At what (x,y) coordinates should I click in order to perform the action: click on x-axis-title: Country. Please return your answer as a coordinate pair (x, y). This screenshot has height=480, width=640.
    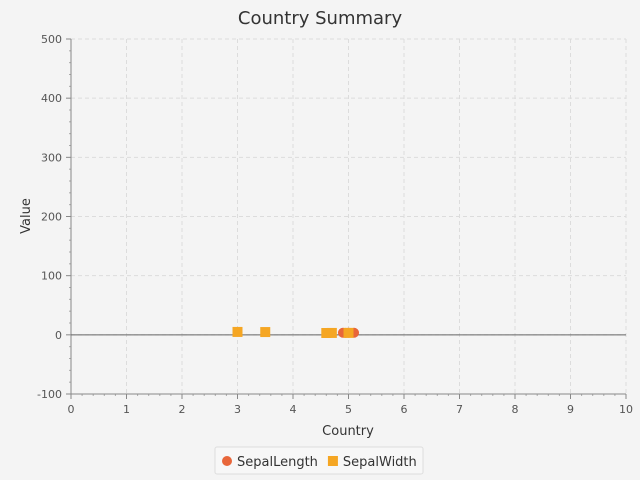
    Looking at the image, I should click on (348, 431).